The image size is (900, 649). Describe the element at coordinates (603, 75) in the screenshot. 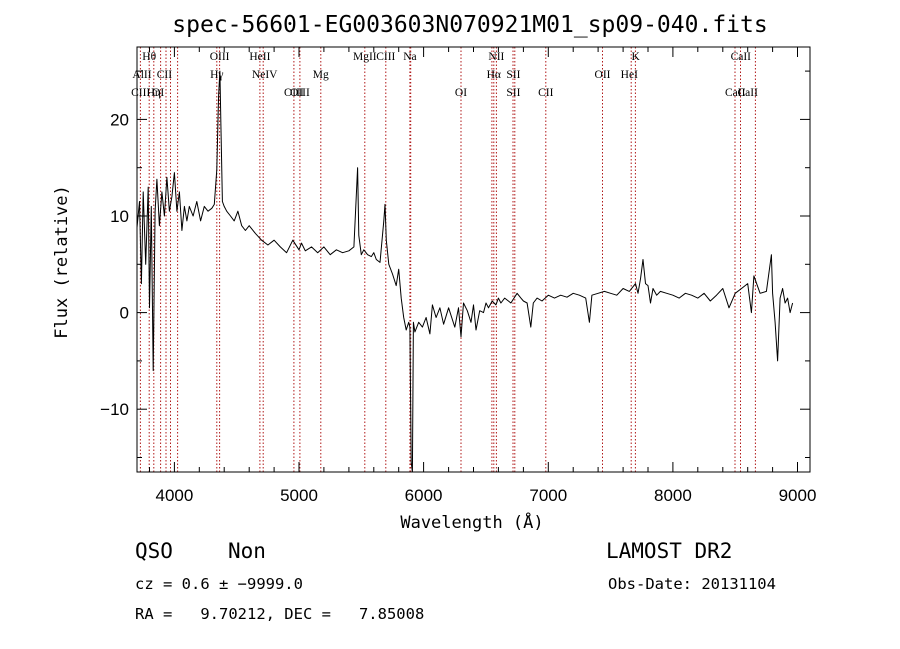

I see `line-label: OII` at that location.